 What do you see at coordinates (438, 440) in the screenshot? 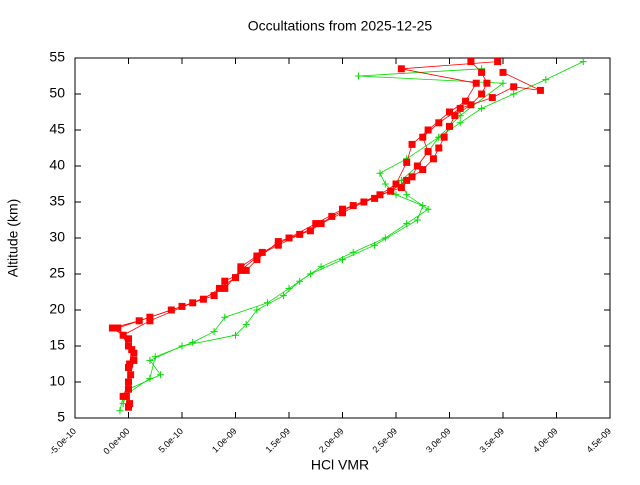
I see `x-tick-label: 3.0e-09` at bounding box center [438, 440].